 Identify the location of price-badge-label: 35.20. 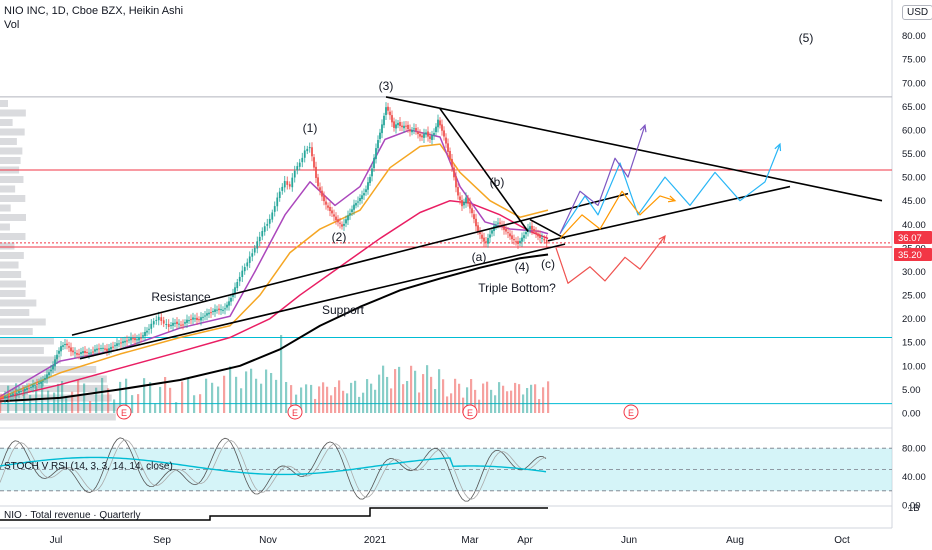
(910, 255).